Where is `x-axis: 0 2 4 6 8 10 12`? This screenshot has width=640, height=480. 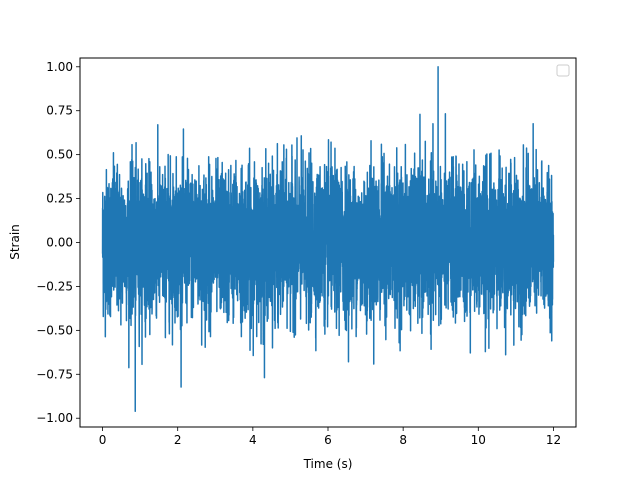
x-axis: 0 2 4 6 8 10 12 is located at coordinates (330, 437).